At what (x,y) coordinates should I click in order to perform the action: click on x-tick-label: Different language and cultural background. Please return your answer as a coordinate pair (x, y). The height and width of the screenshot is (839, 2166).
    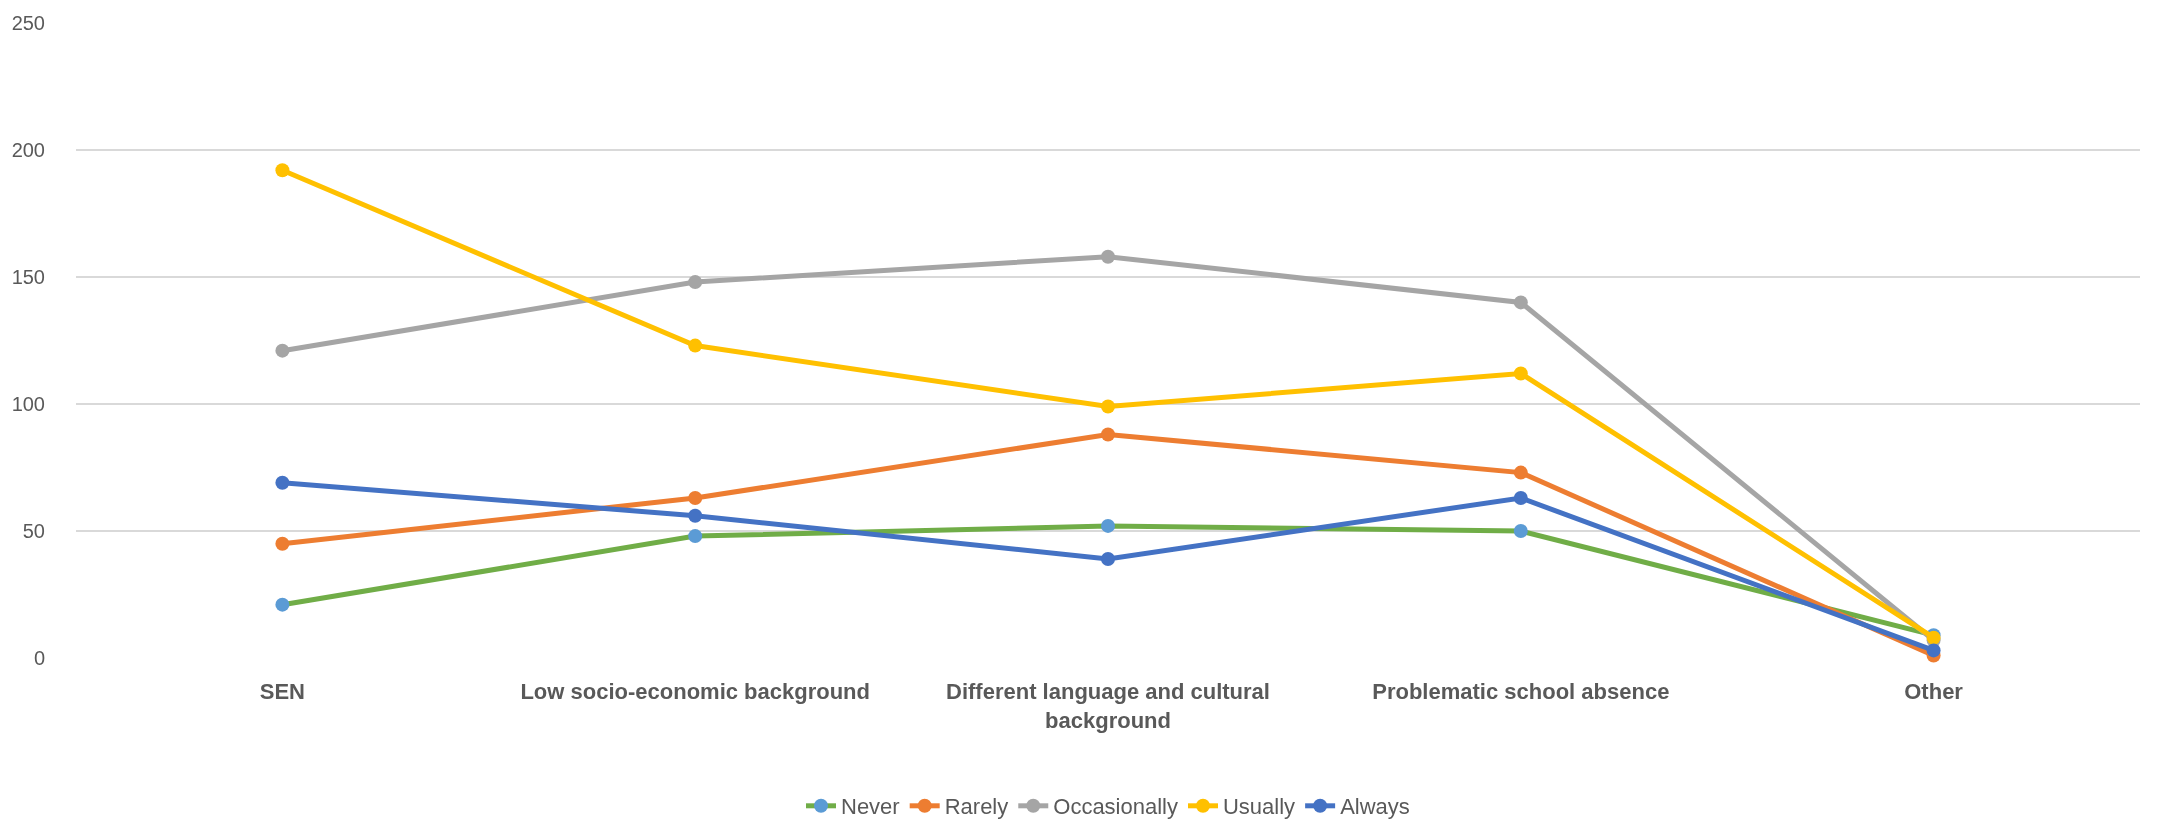
    Looking at the image, I should click on (1108, 706).